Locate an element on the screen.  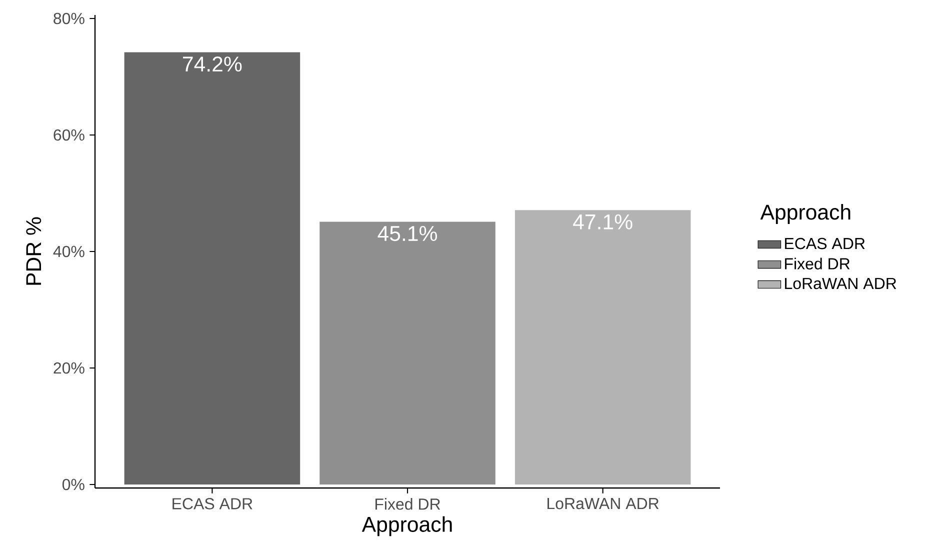
legend-label: LoRaWAN ADR is located at coordinates (840, 284).